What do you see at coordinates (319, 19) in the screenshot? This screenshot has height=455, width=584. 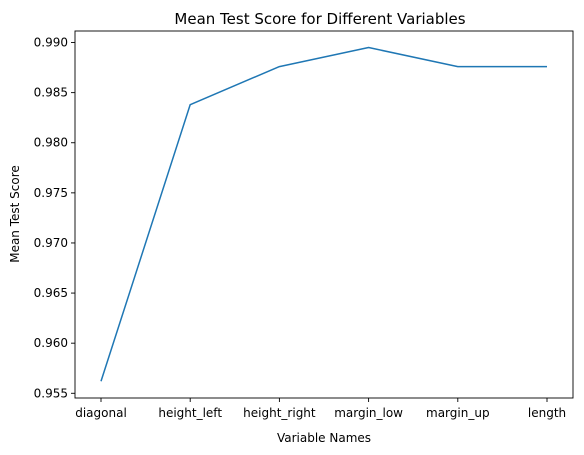 I see `chart-title: Mean Test Score for Different Variables` at bounding box center [319, 19].